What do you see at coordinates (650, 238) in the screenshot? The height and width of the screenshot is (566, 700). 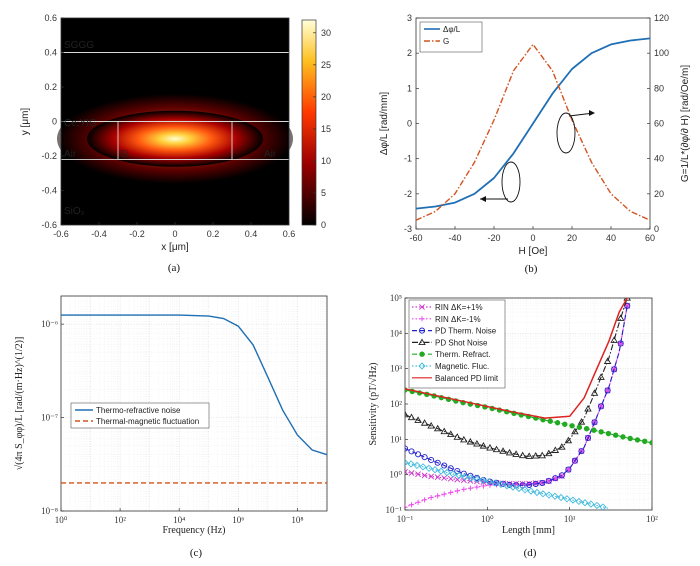 I see `x-tick-label: 60` at bounding box center [650, 238].